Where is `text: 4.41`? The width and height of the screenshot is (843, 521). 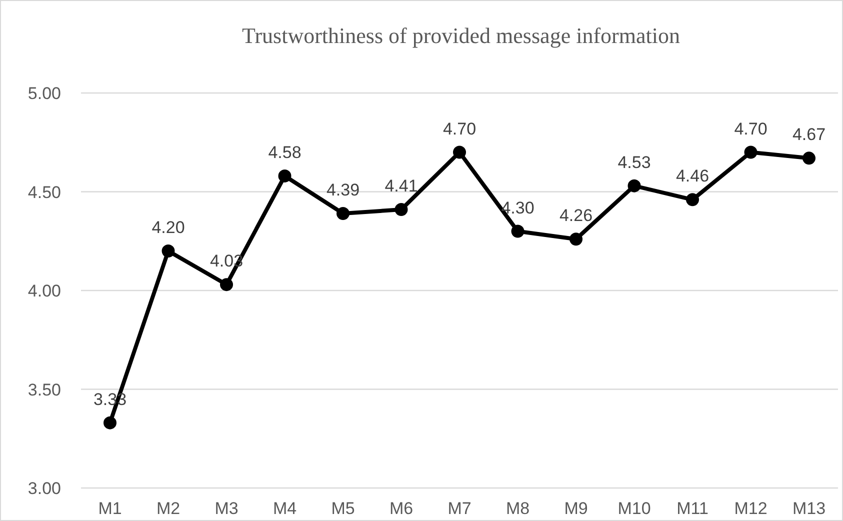
text: 4.41 is located at coordinates (401, 186).